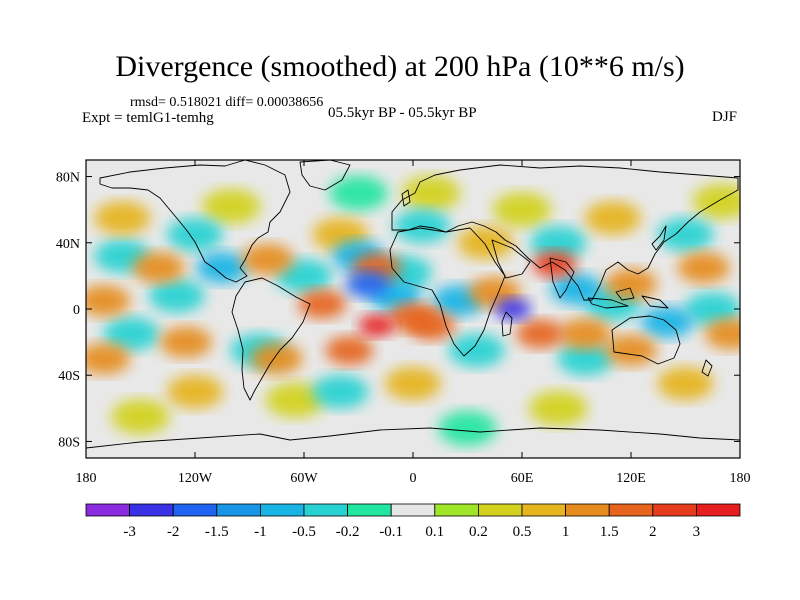  What do you see at coordinates (566, 532) in the screenshot?
I see `colorbar-label: 1` at bounding box center [566, 532].